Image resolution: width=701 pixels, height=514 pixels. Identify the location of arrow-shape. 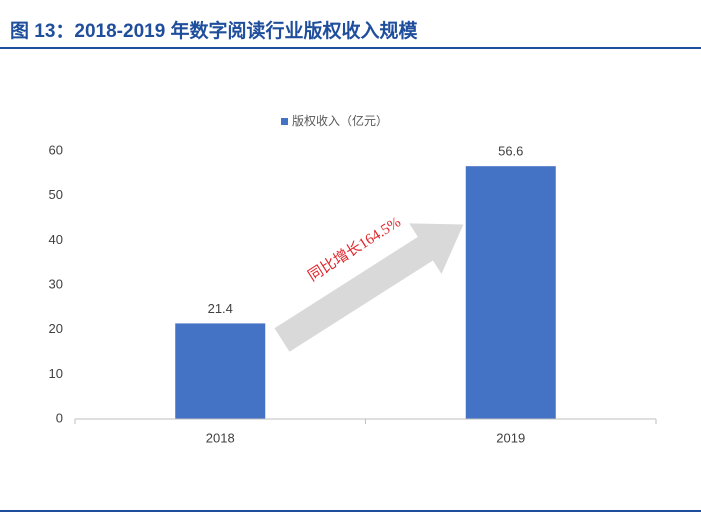
(369, 287).